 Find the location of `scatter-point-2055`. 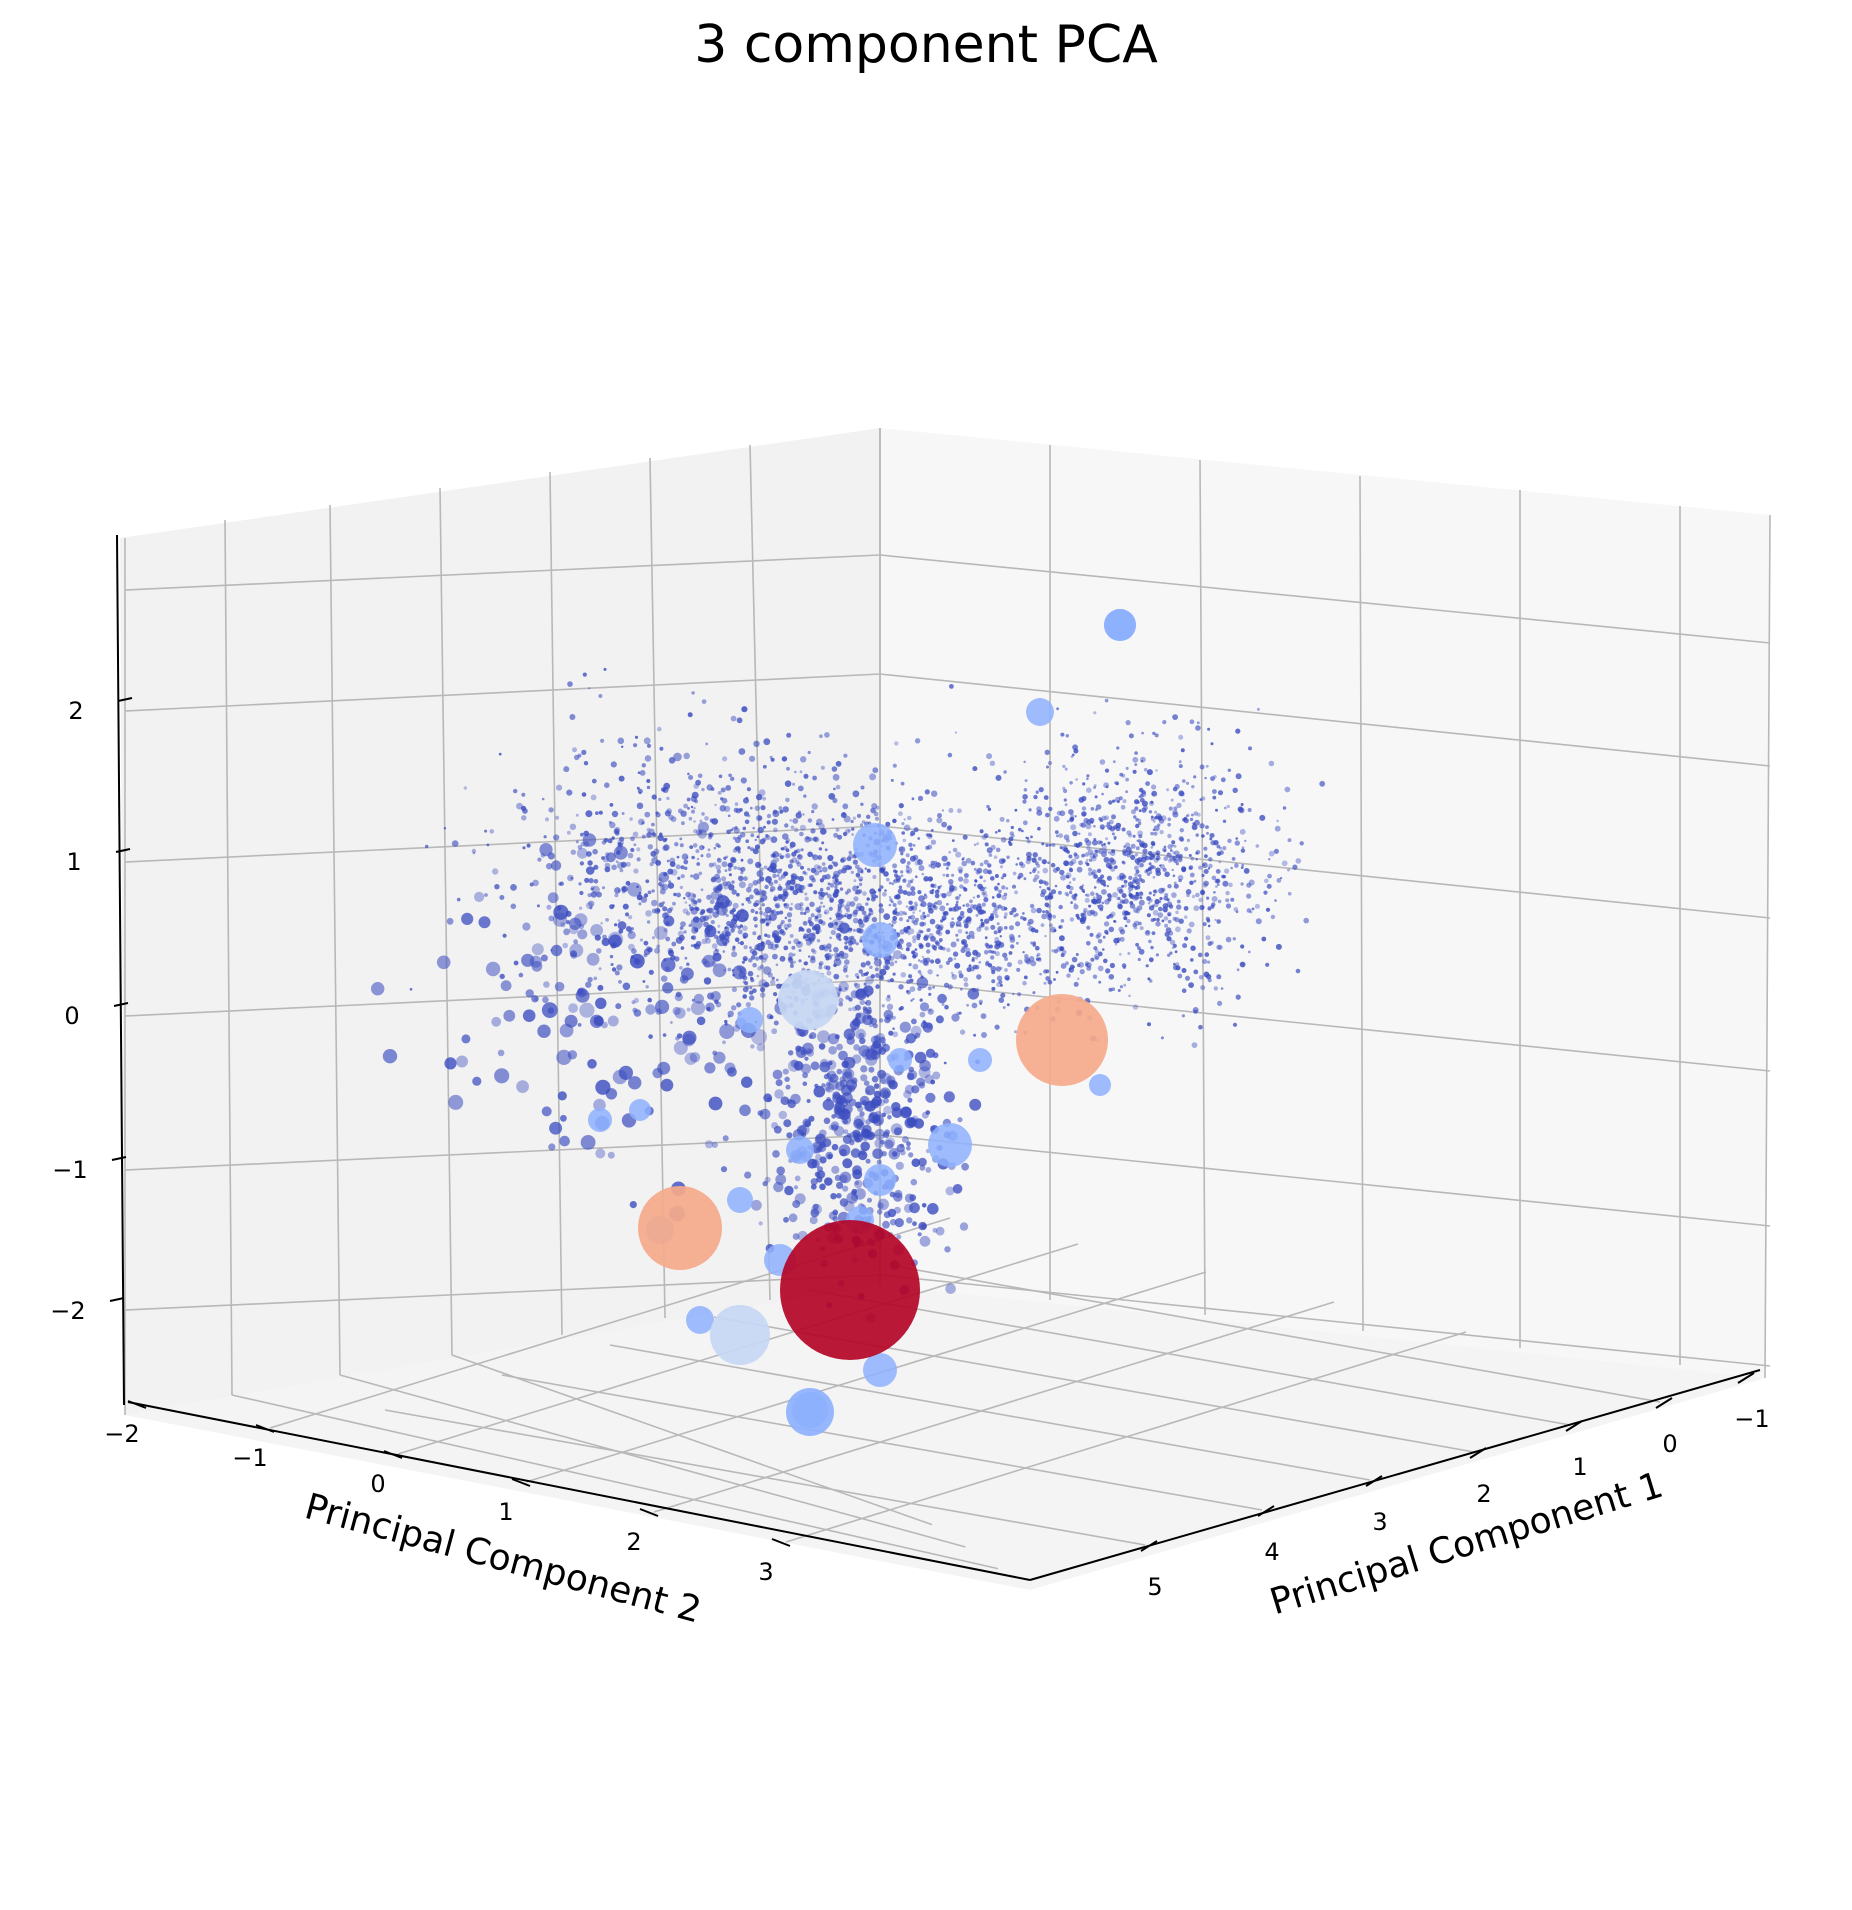

scatter-point-2055 is located at coordinates (1173, 948).